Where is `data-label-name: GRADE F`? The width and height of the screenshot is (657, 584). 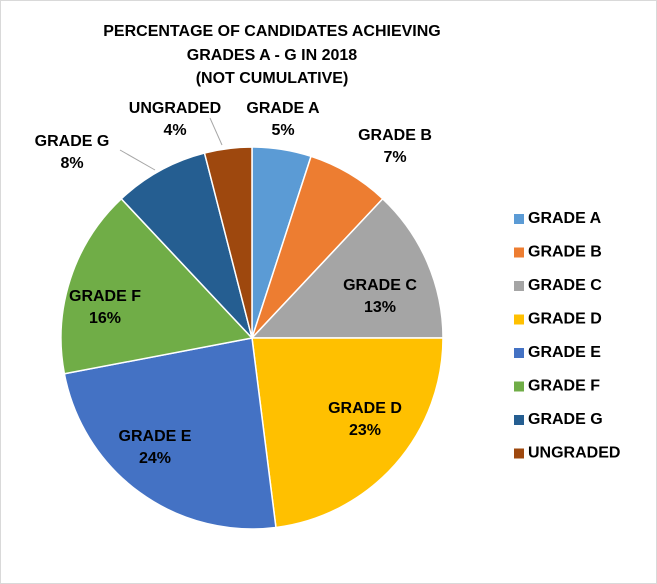
data-label-name: GRADE F is located at coordinates (105, 296).